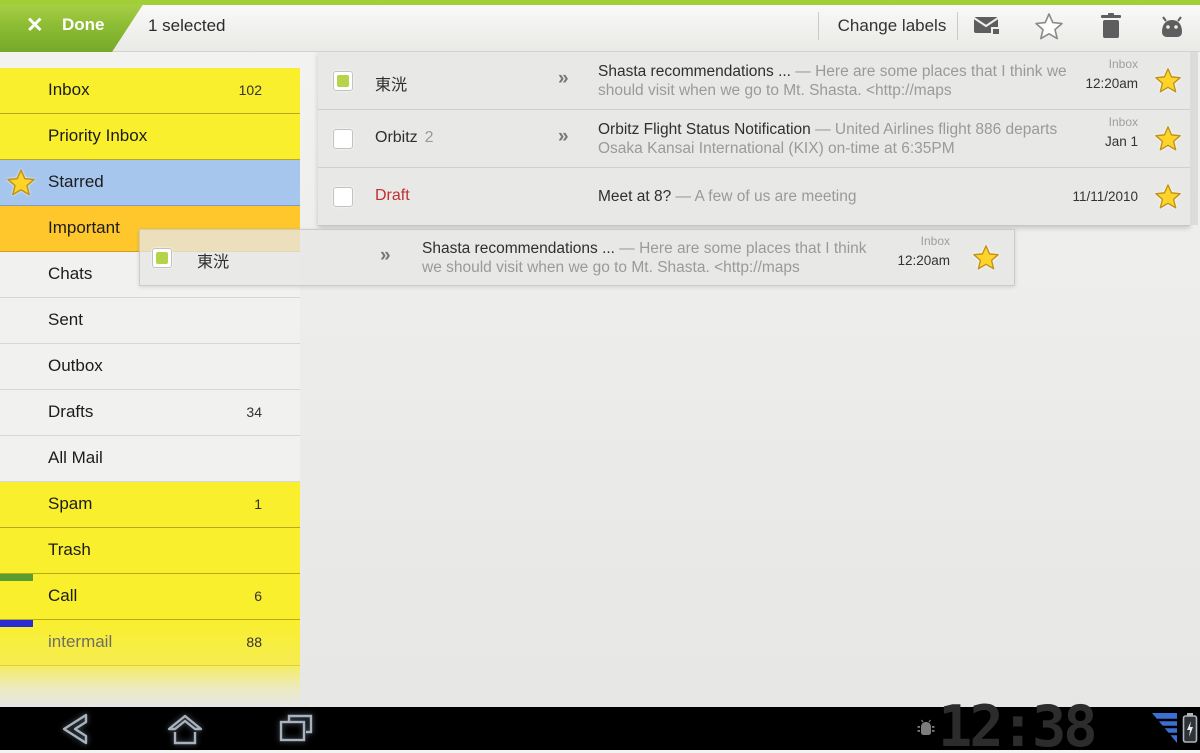  Describe the element at coordinates (1105, 196) in the screenshot. I see `conversation-date: 11/11/2010` at that location.